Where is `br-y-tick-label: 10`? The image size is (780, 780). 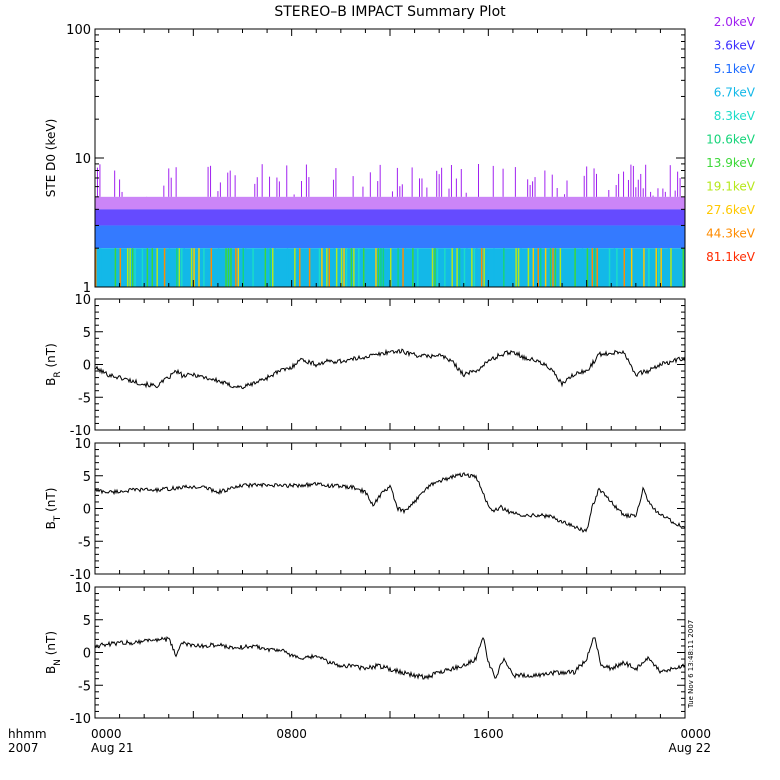 br-y-tick-label: 10 is located at coordinates (82, 300).